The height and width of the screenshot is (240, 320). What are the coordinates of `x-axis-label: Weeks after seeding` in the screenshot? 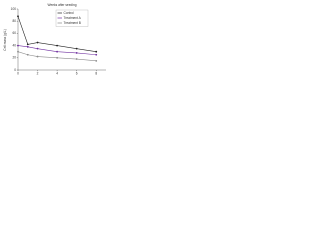 It's located at (62, 5).